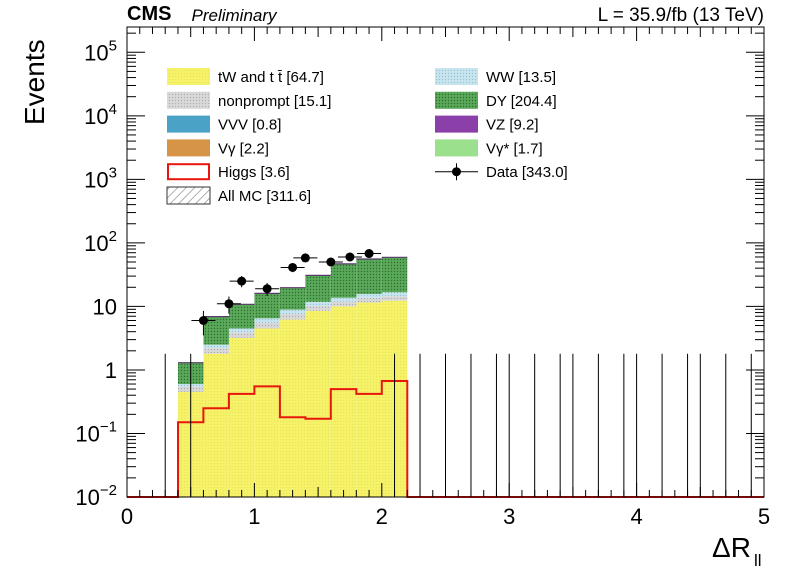 The height and width of the screenshot is (572, 796). What do you see at coordinates (96, 496) in the screenshot?
I see `y-tick-label: 10⁻²` at bounding box center [96, 496].